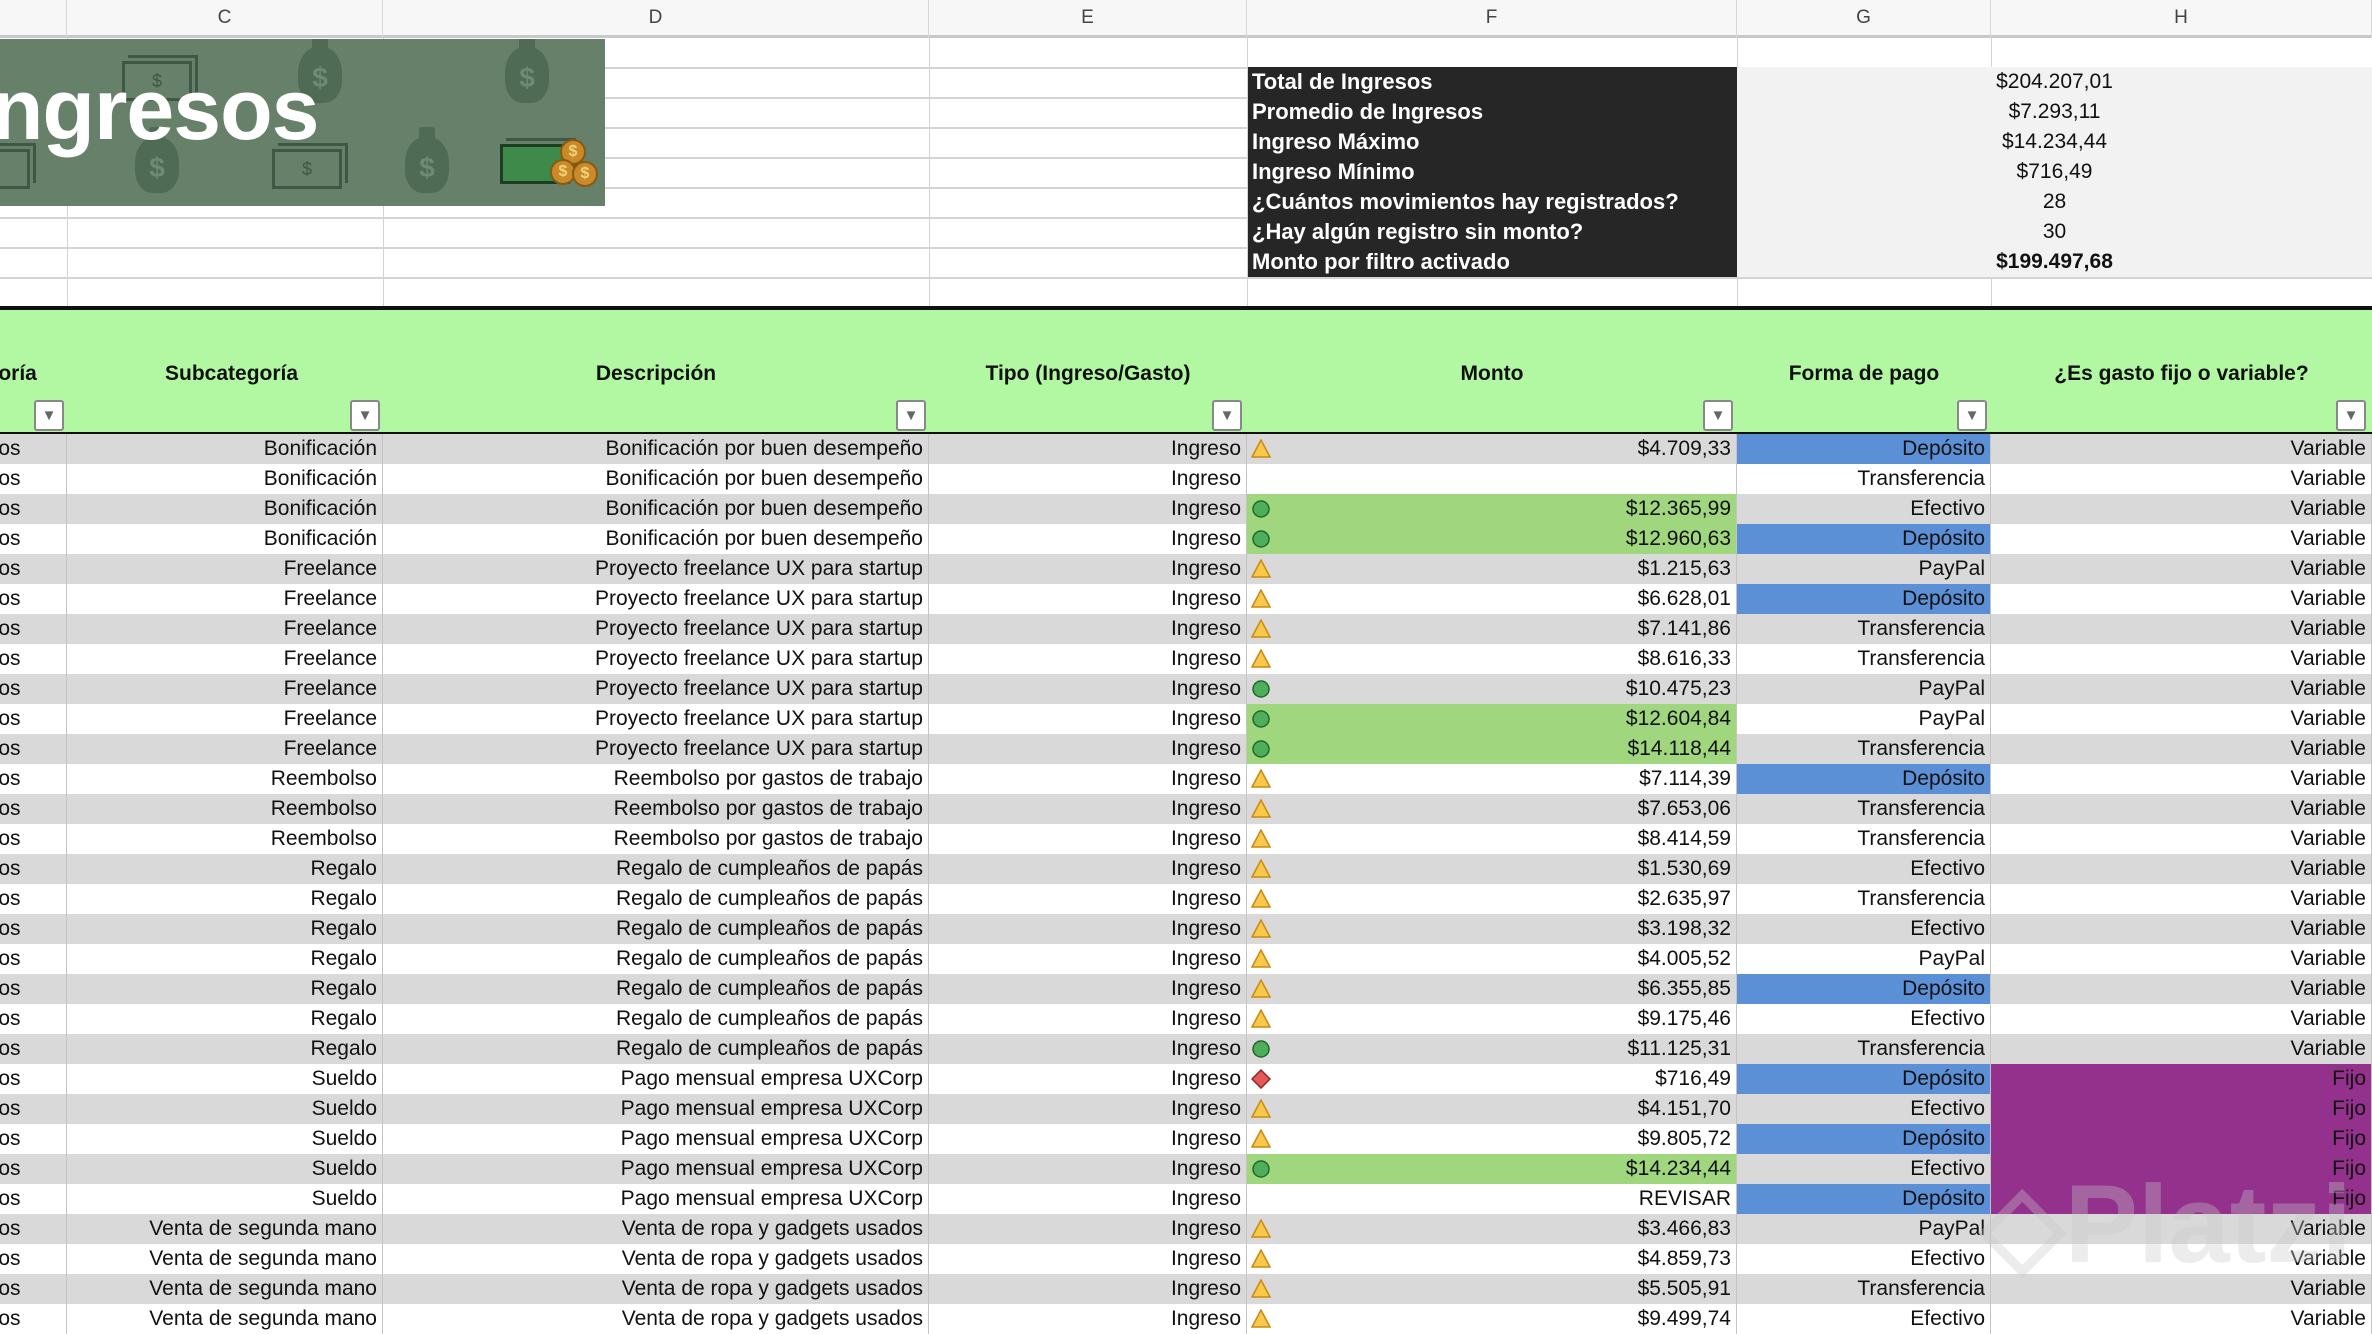 The height and width of the screenshot is (1334, 2372). Describe the element at coordinates (1492, 19) in the screenshot. I see `column-header-f: F` at that location.